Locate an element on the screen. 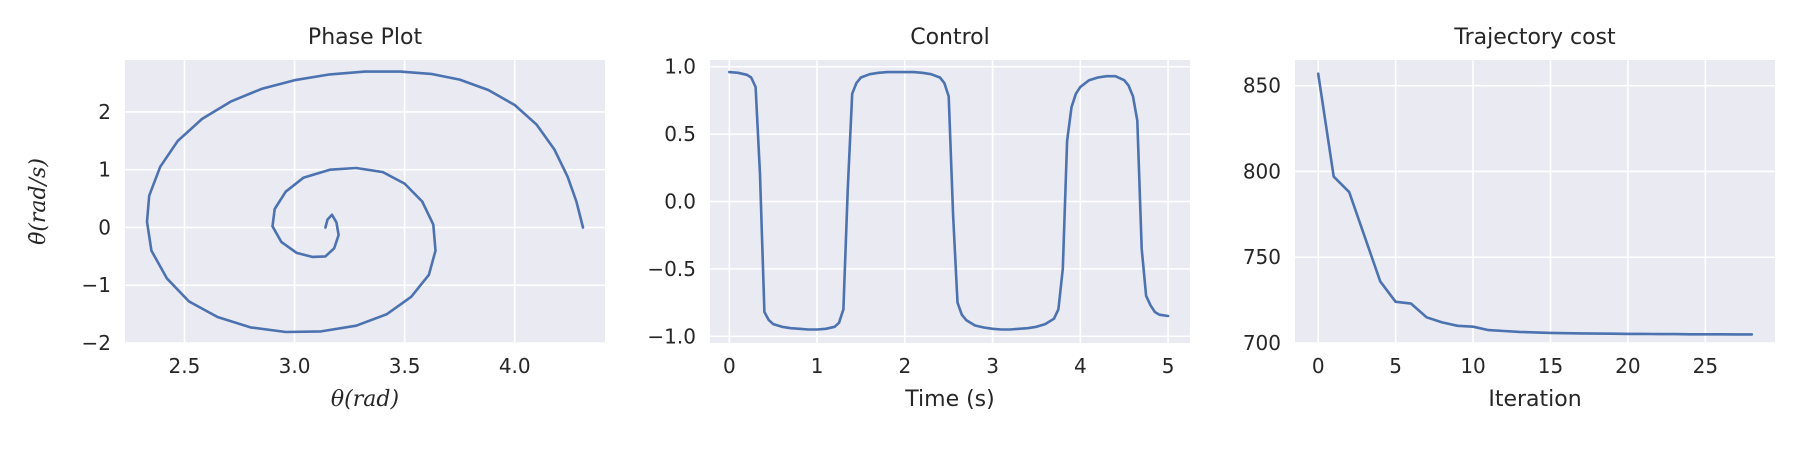  trajectory-cost-series-line is located at coordinates (1535, 204).